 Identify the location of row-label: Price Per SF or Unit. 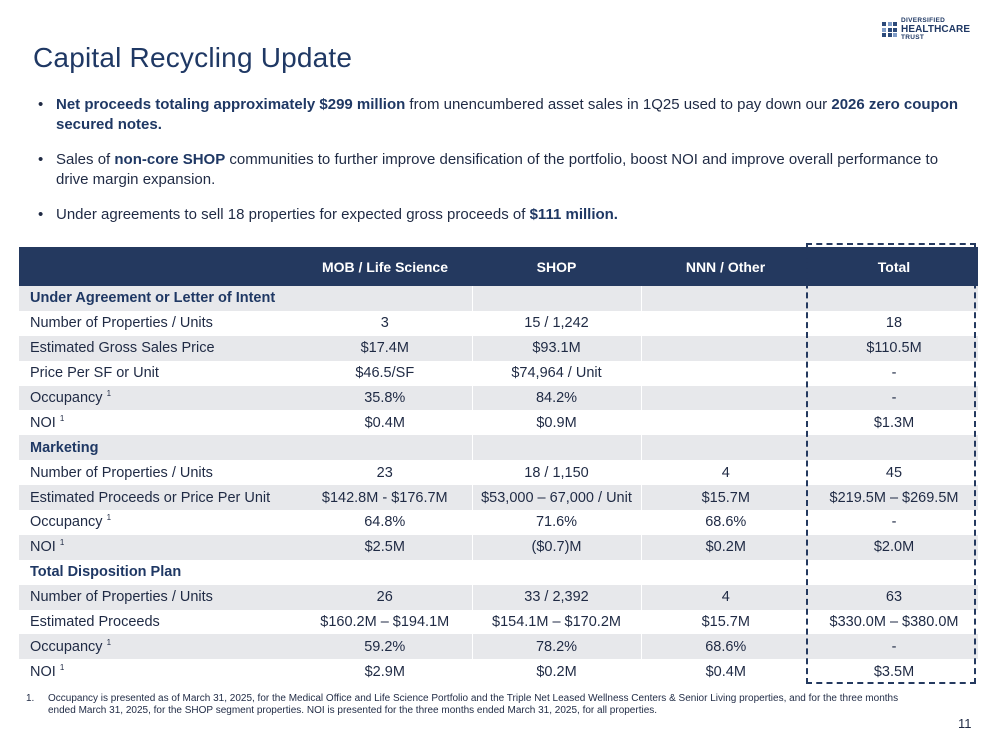
(158, 373).